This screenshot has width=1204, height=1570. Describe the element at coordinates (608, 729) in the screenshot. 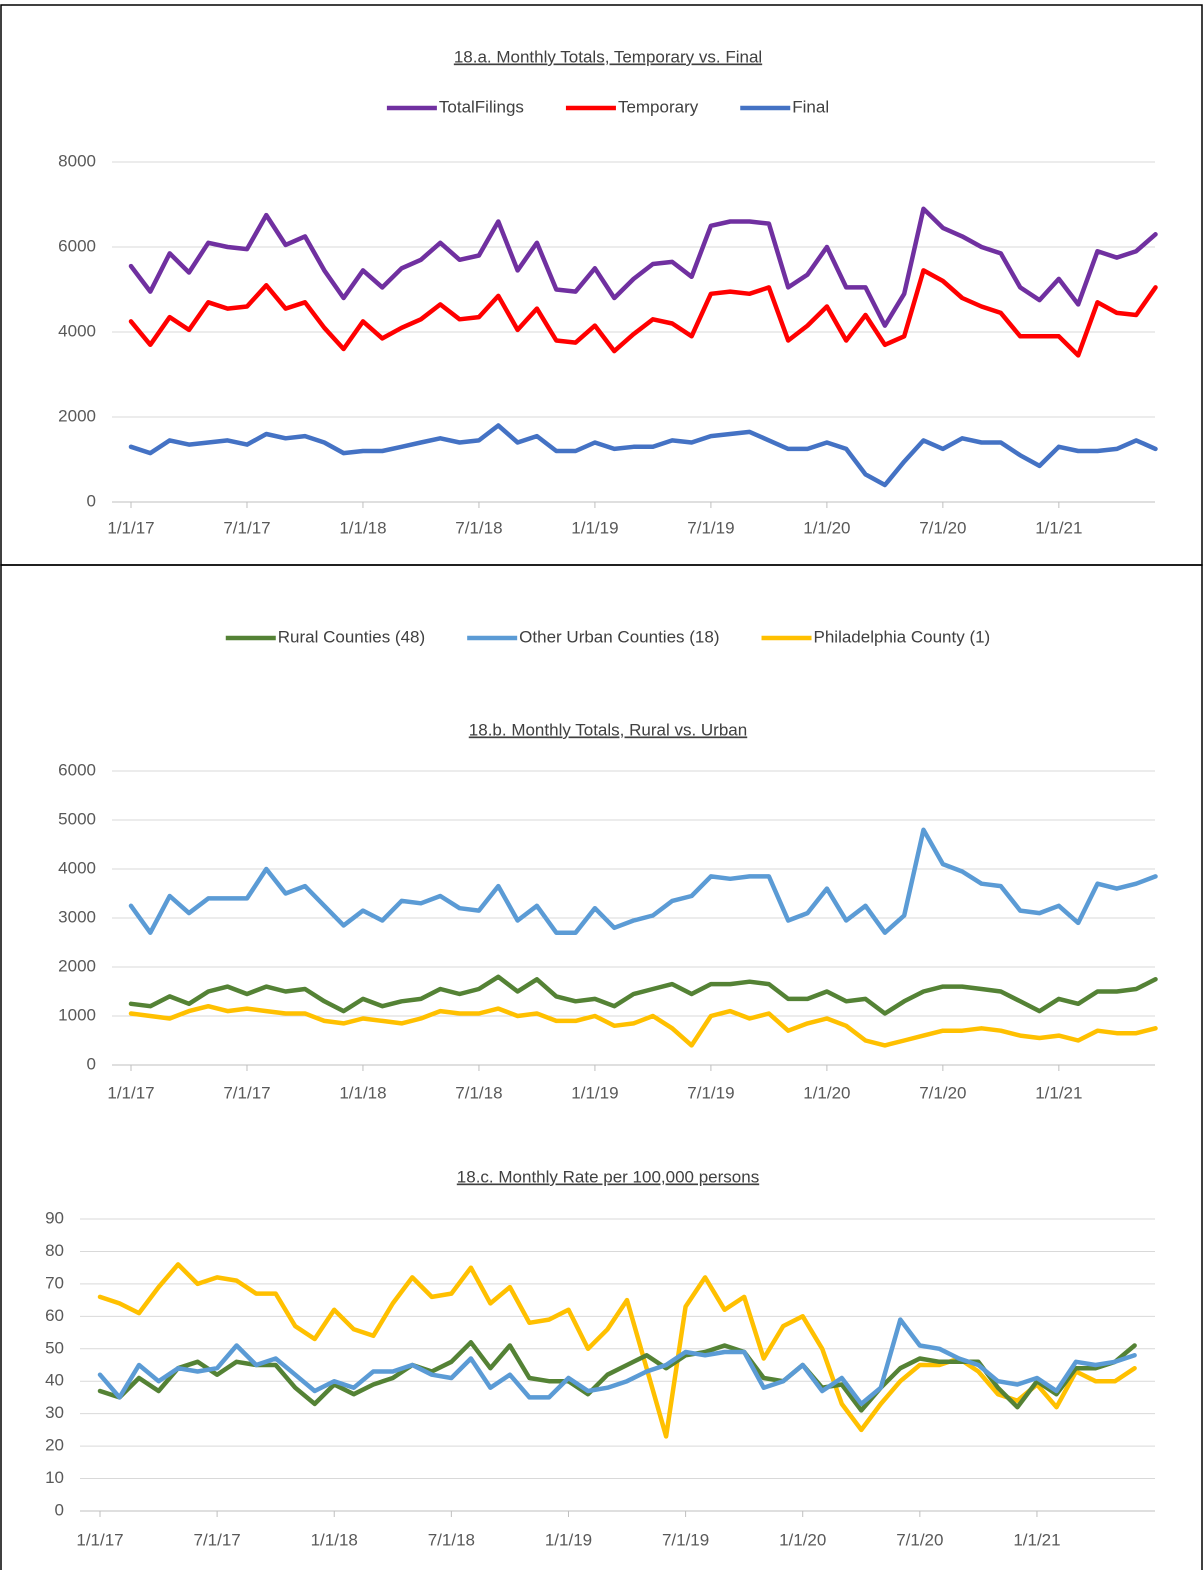

I see `chart-title: 18.b. Monthly Totals, Rural vs. Urban` at that location.